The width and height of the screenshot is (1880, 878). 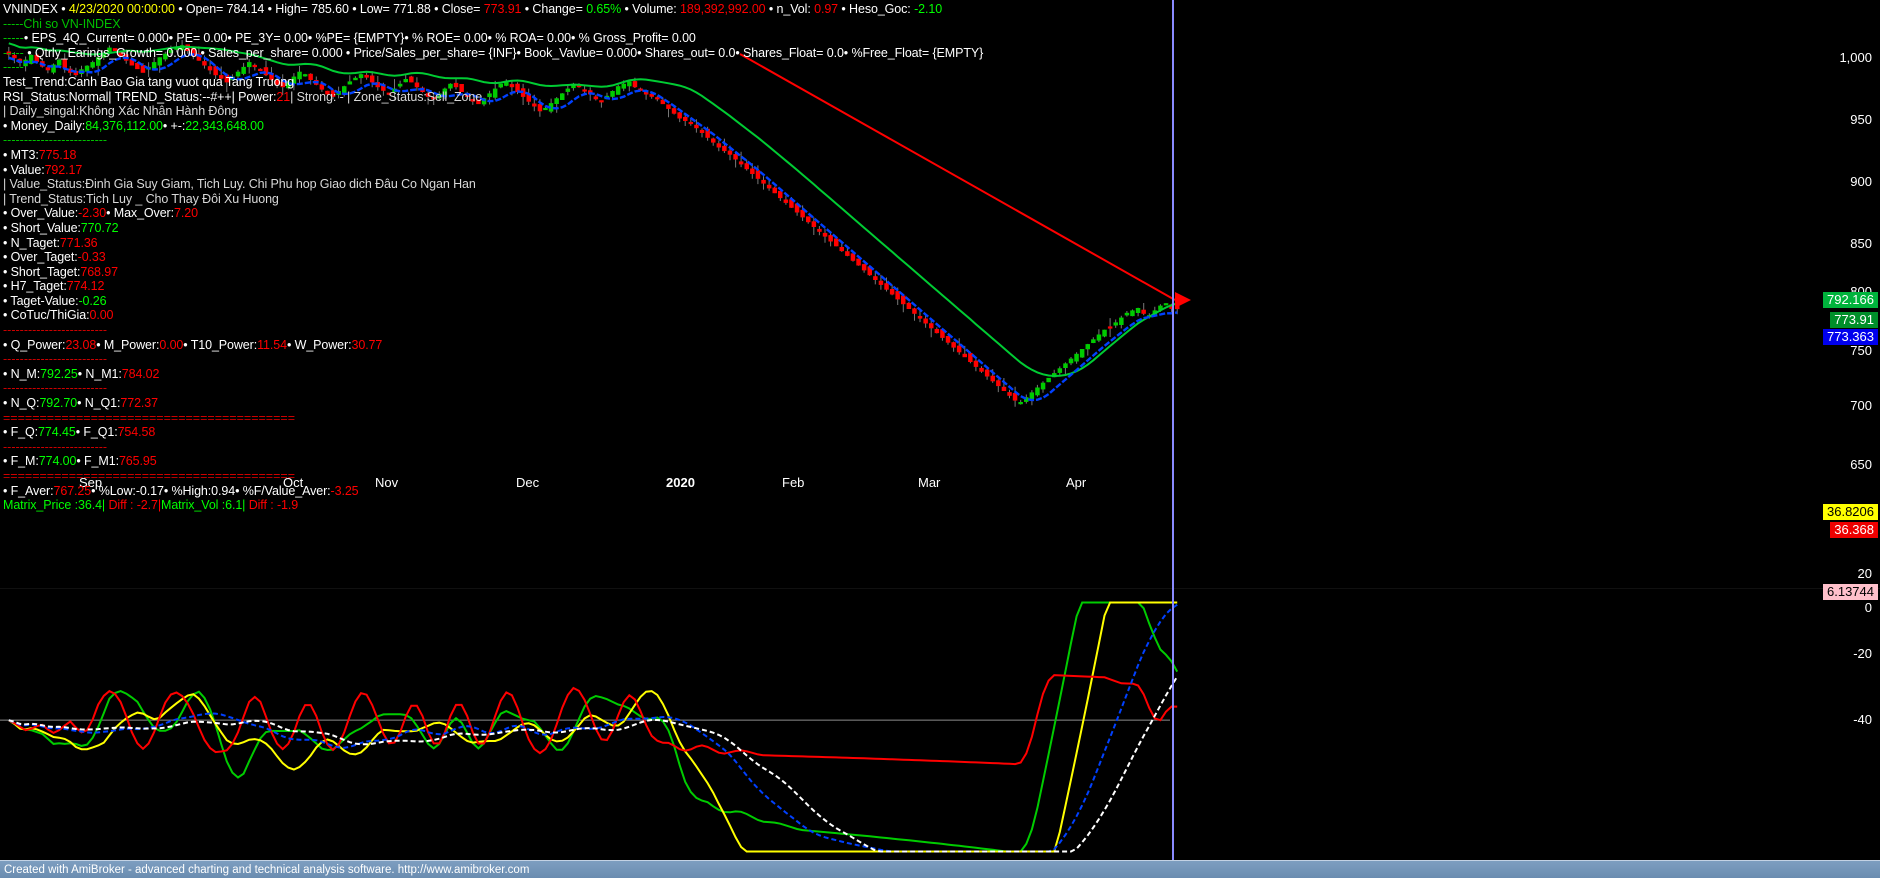 I want to click on money-delta-value: 22,343,648.00, so click(x=224, y=125).